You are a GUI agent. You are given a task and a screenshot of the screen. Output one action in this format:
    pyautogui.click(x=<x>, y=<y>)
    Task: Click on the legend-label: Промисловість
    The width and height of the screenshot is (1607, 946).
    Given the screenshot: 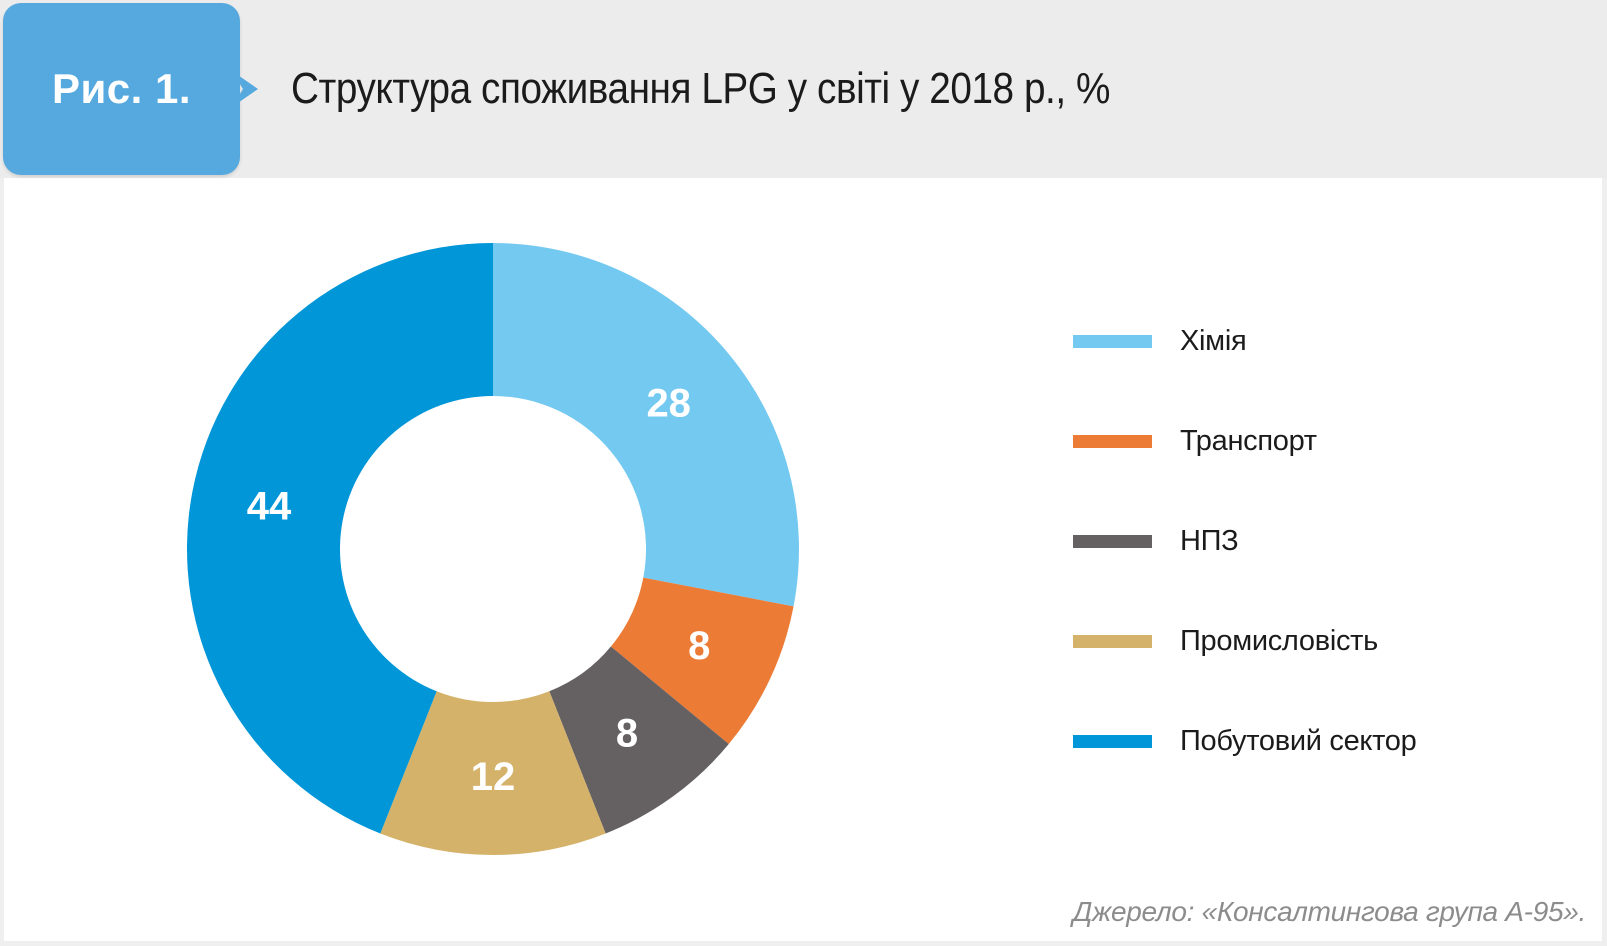 What is the action you would take?
    pyautogui.click(x=1279, y=640)
    